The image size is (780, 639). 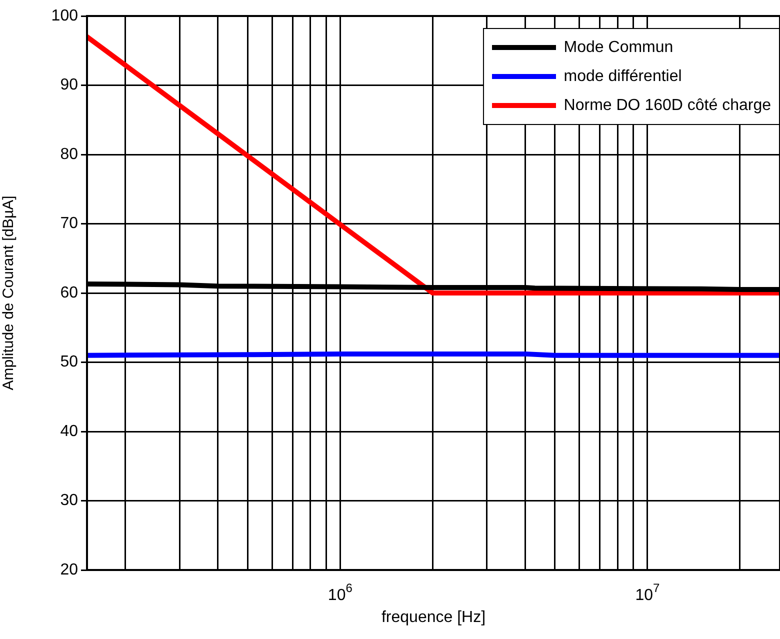 What do you see at coordinates (69, 223) in the screenshot?
I see `y-tick-label: 70` at bounding box center [69, 223].